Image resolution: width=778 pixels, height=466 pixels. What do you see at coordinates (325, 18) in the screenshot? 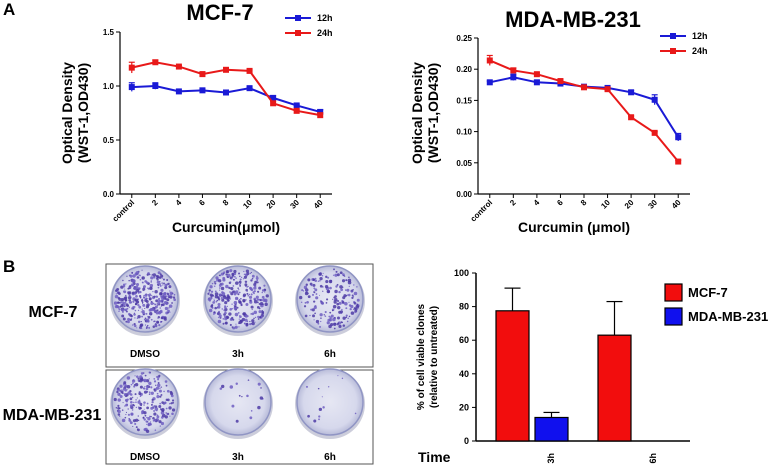
I see `c1-legend-label-12h: 12h` at bounding box center [325, 18].